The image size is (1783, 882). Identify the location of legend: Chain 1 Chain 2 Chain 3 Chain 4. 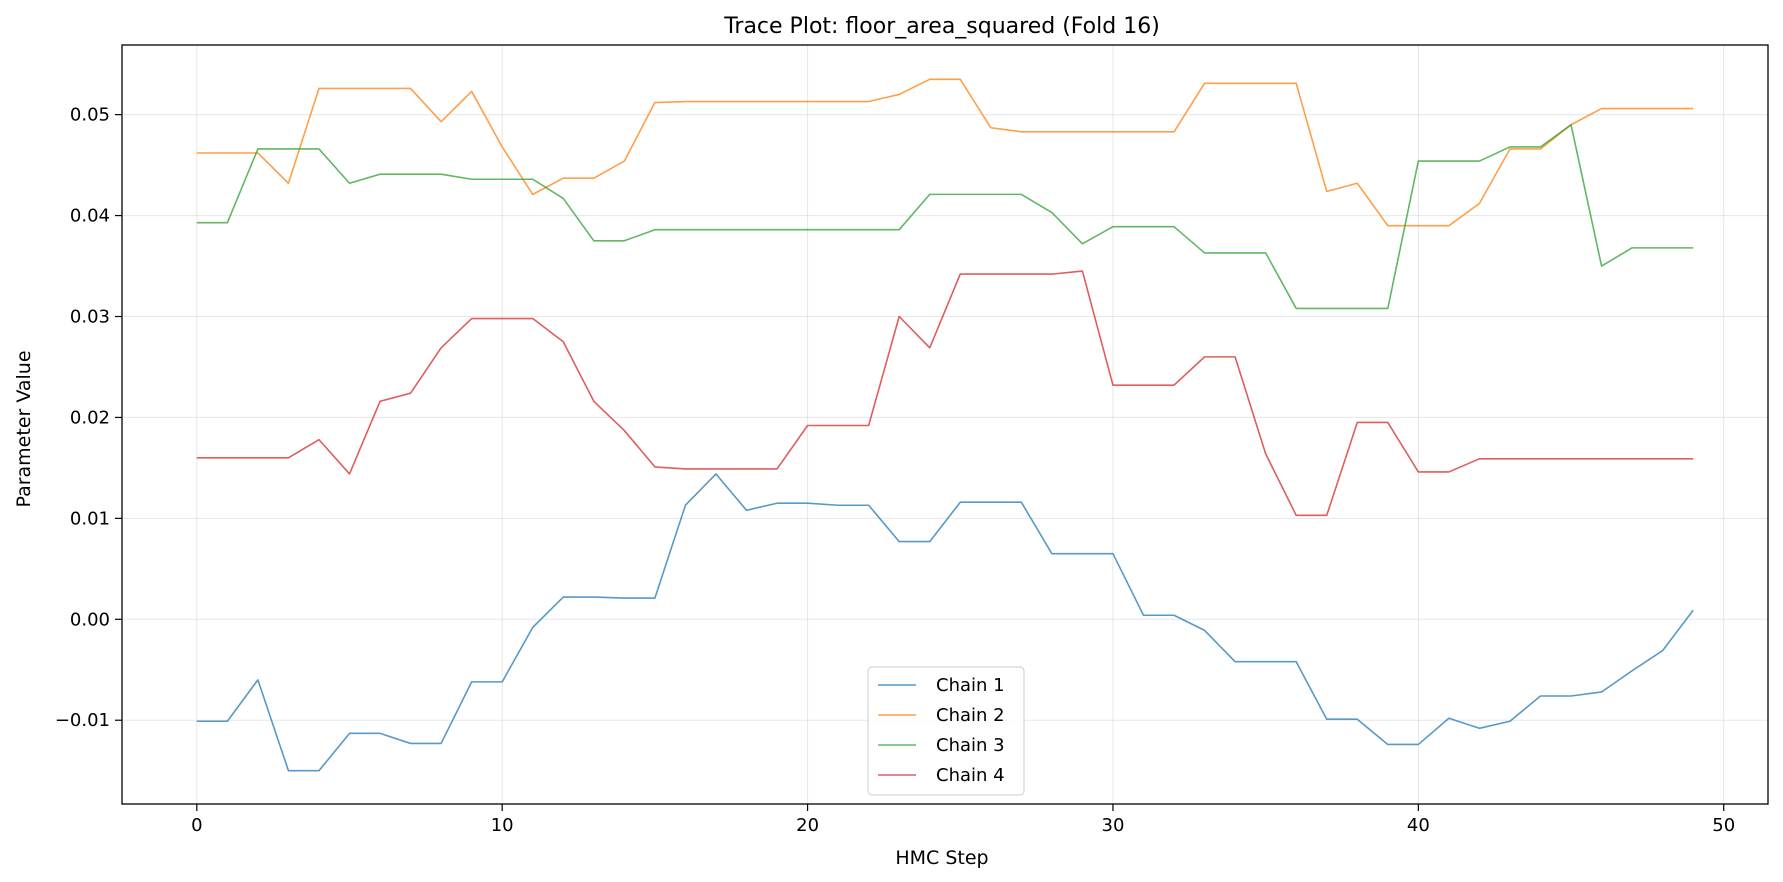
(946, 731).